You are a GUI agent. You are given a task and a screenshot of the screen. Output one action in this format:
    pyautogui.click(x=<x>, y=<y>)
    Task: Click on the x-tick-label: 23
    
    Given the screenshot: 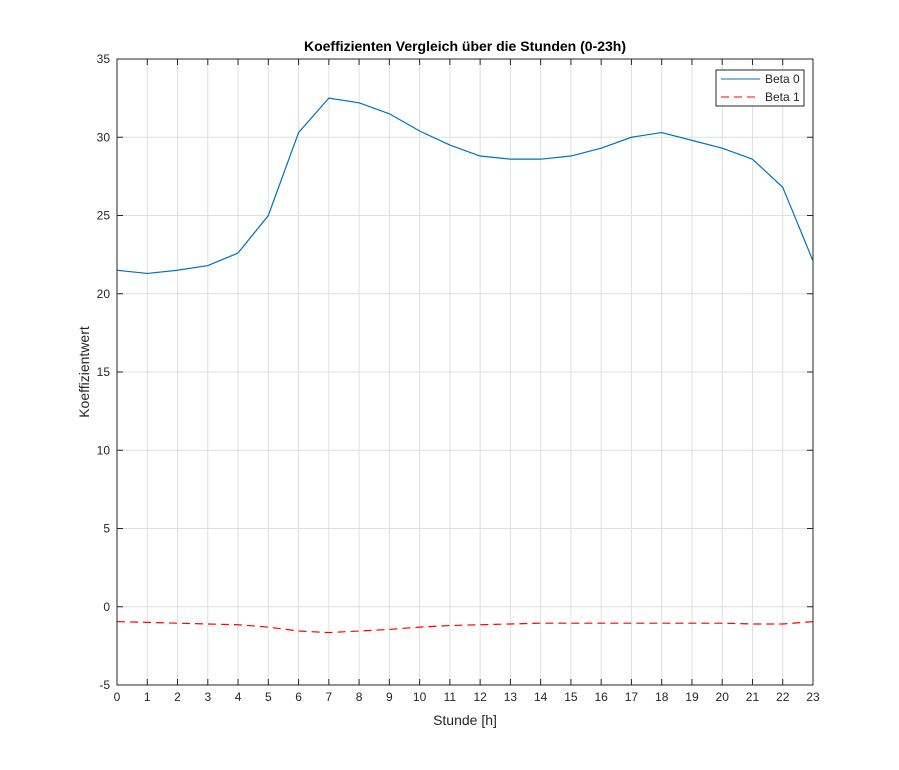 What is the action you would take?
    pyautogui.click(x=813, y=697)
    